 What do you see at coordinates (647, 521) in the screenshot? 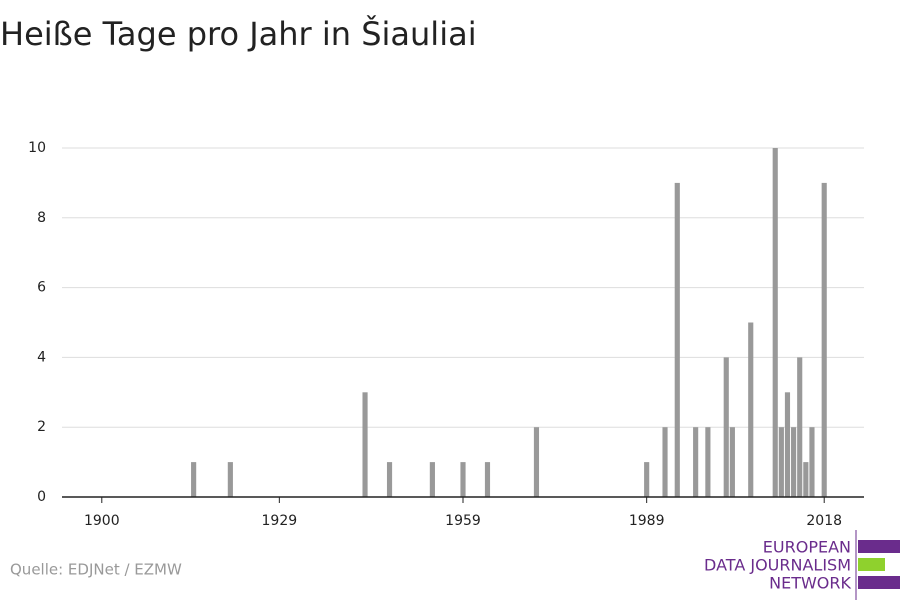
I see `x-tick-label: 1989` at bounding box center [647, 521].